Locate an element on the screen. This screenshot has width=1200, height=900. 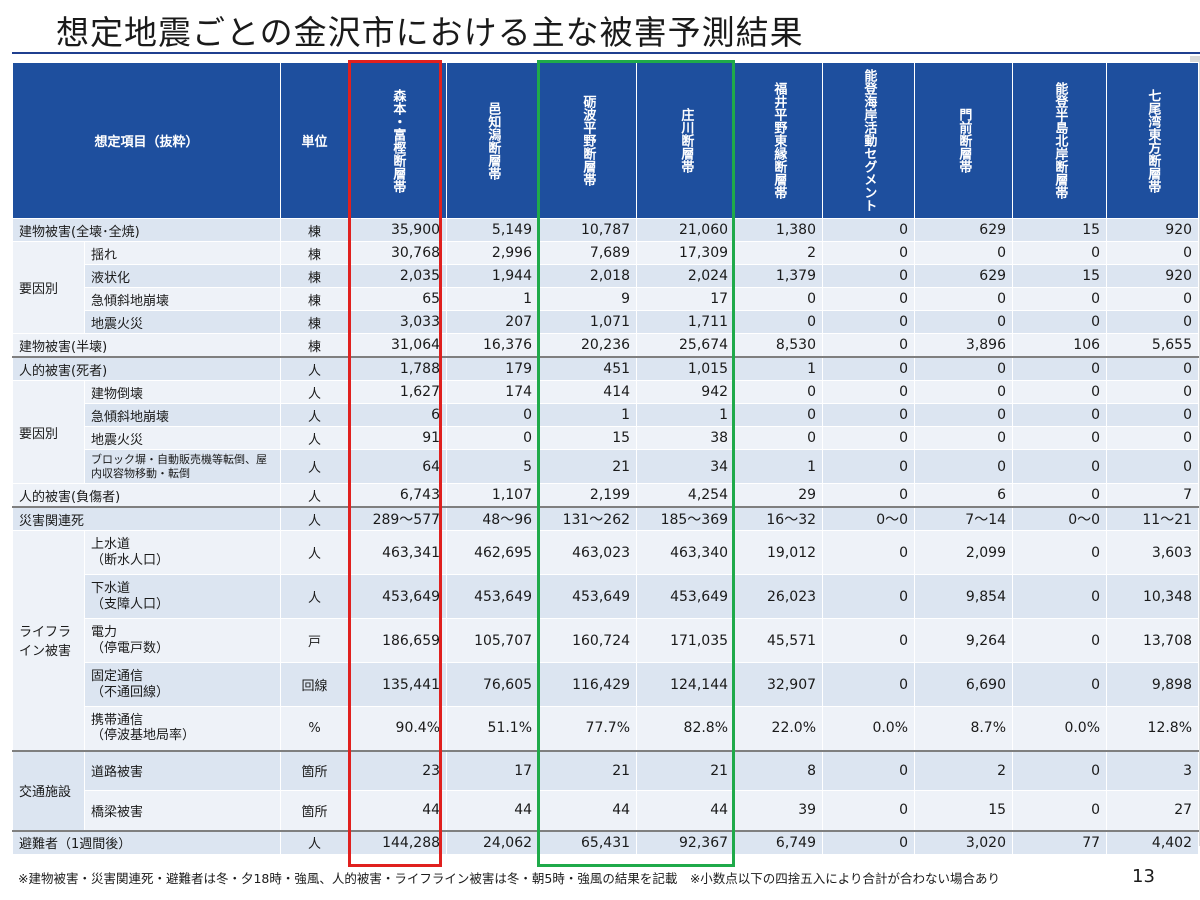
header-item: 想定項目（抜粋） is located at coordinates (146, 140).